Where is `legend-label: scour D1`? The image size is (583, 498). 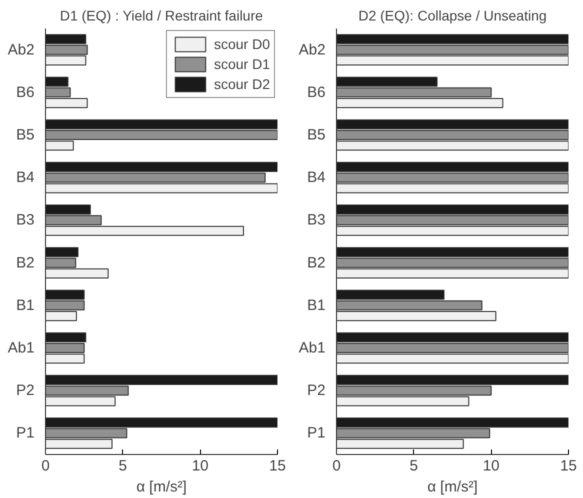 legend-label: scour D1 is located at coordinates (242, 64).